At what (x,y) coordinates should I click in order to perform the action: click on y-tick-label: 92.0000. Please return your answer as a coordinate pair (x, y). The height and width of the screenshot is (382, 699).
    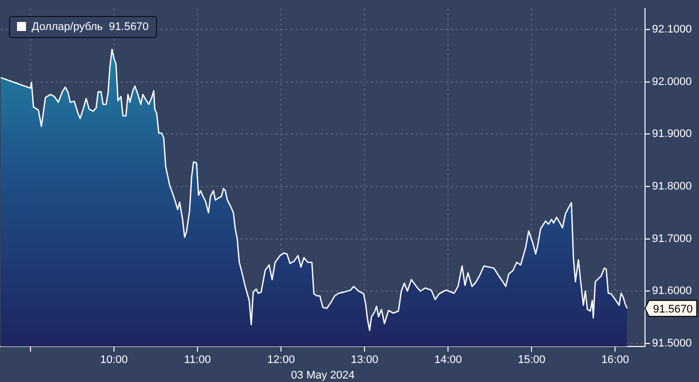
    Looking at the image, I should click on (672, 82).